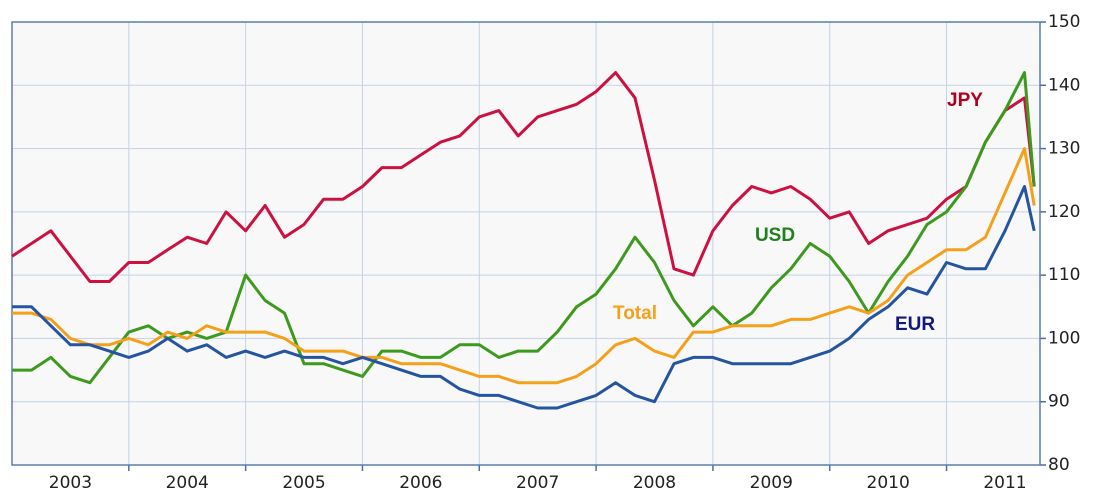 The width and height of the screenshot is (1096, 494). I want to click on x-tick-label: 2008, so click(654, 483).